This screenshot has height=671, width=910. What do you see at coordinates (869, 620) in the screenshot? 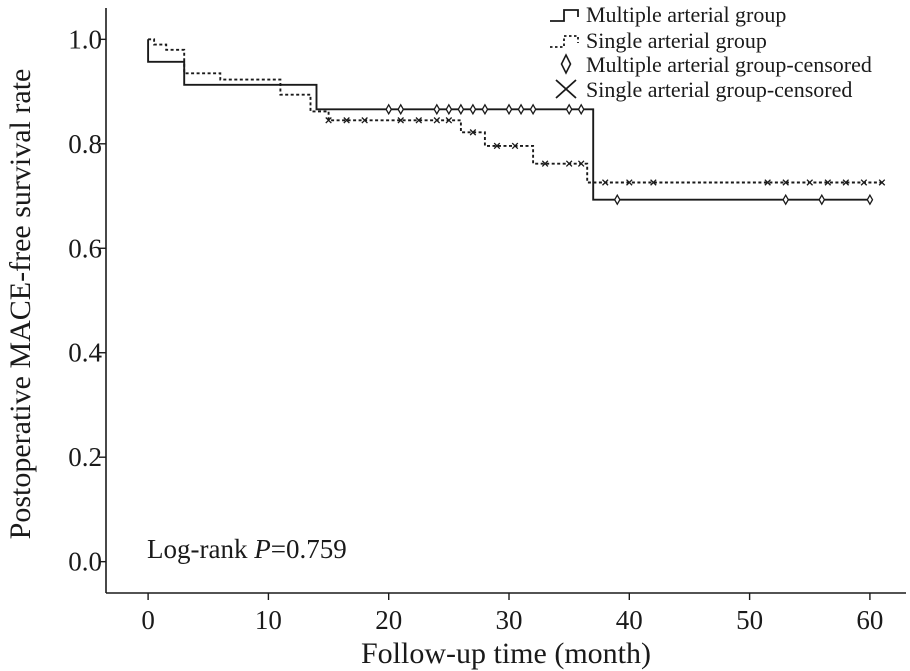
I see `x-tick-label: 60` at bounding box center [869, 620].